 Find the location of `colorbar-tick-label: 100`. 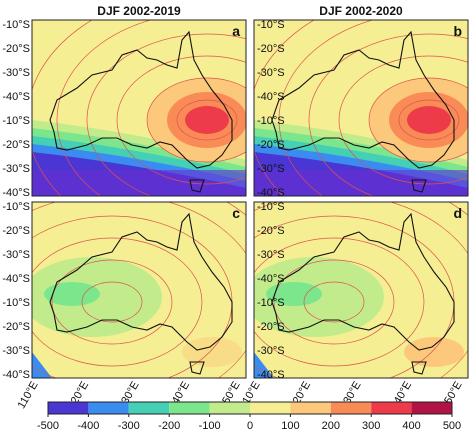

colorbar-tick-label: 100 is located at coordinates (290, 426).